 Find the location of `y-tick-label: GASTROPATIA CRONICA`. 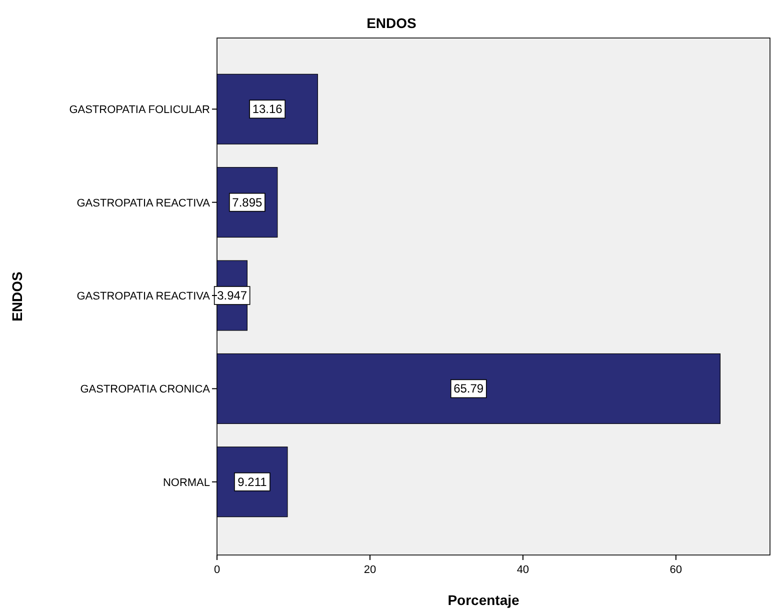

y-tick-label: GASTROPATIA CRONICA is located at coordinates (145, 390).